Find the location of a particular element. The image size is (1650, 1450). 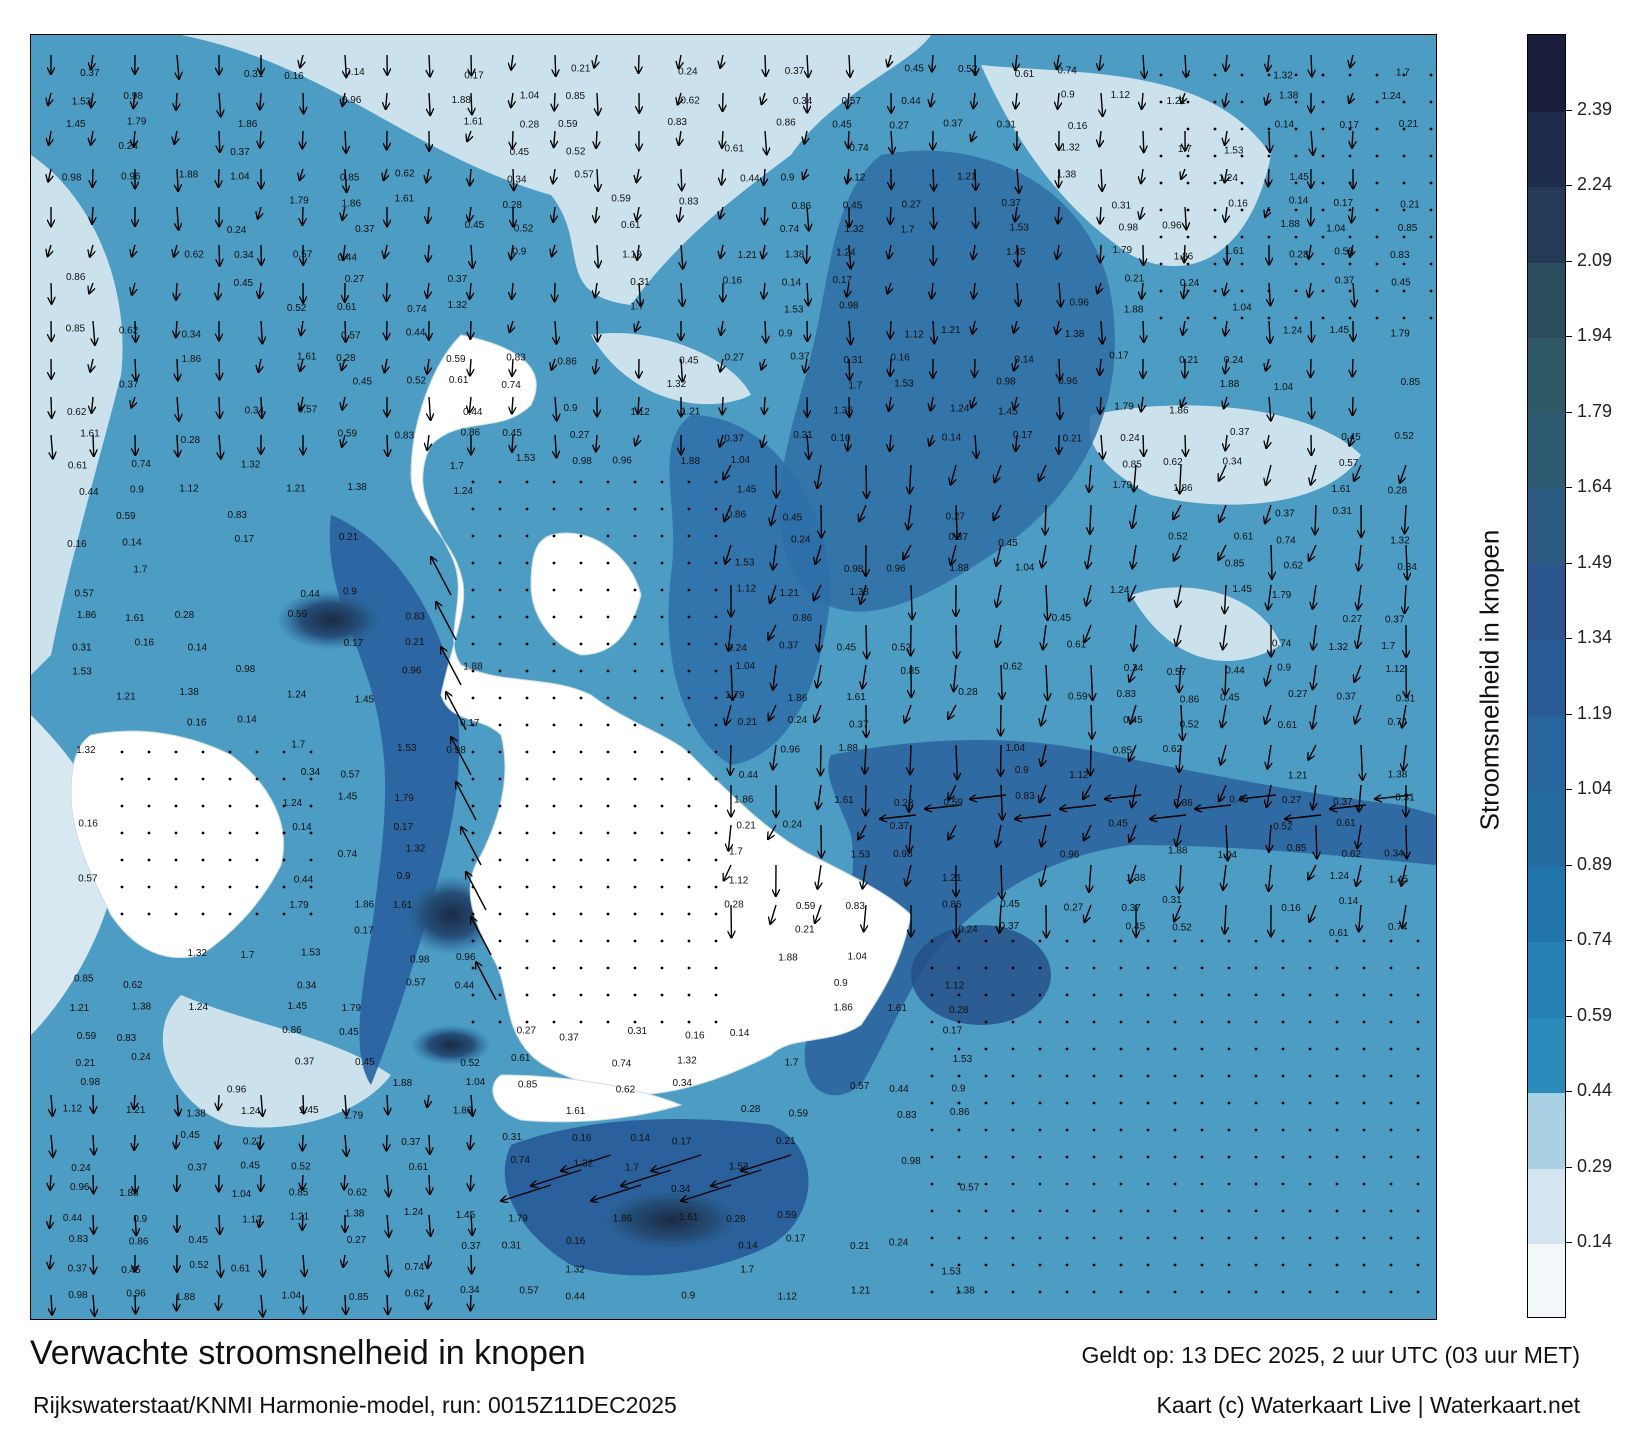

speed-value-label: 0.28 is located at coordinates (736, 1219).